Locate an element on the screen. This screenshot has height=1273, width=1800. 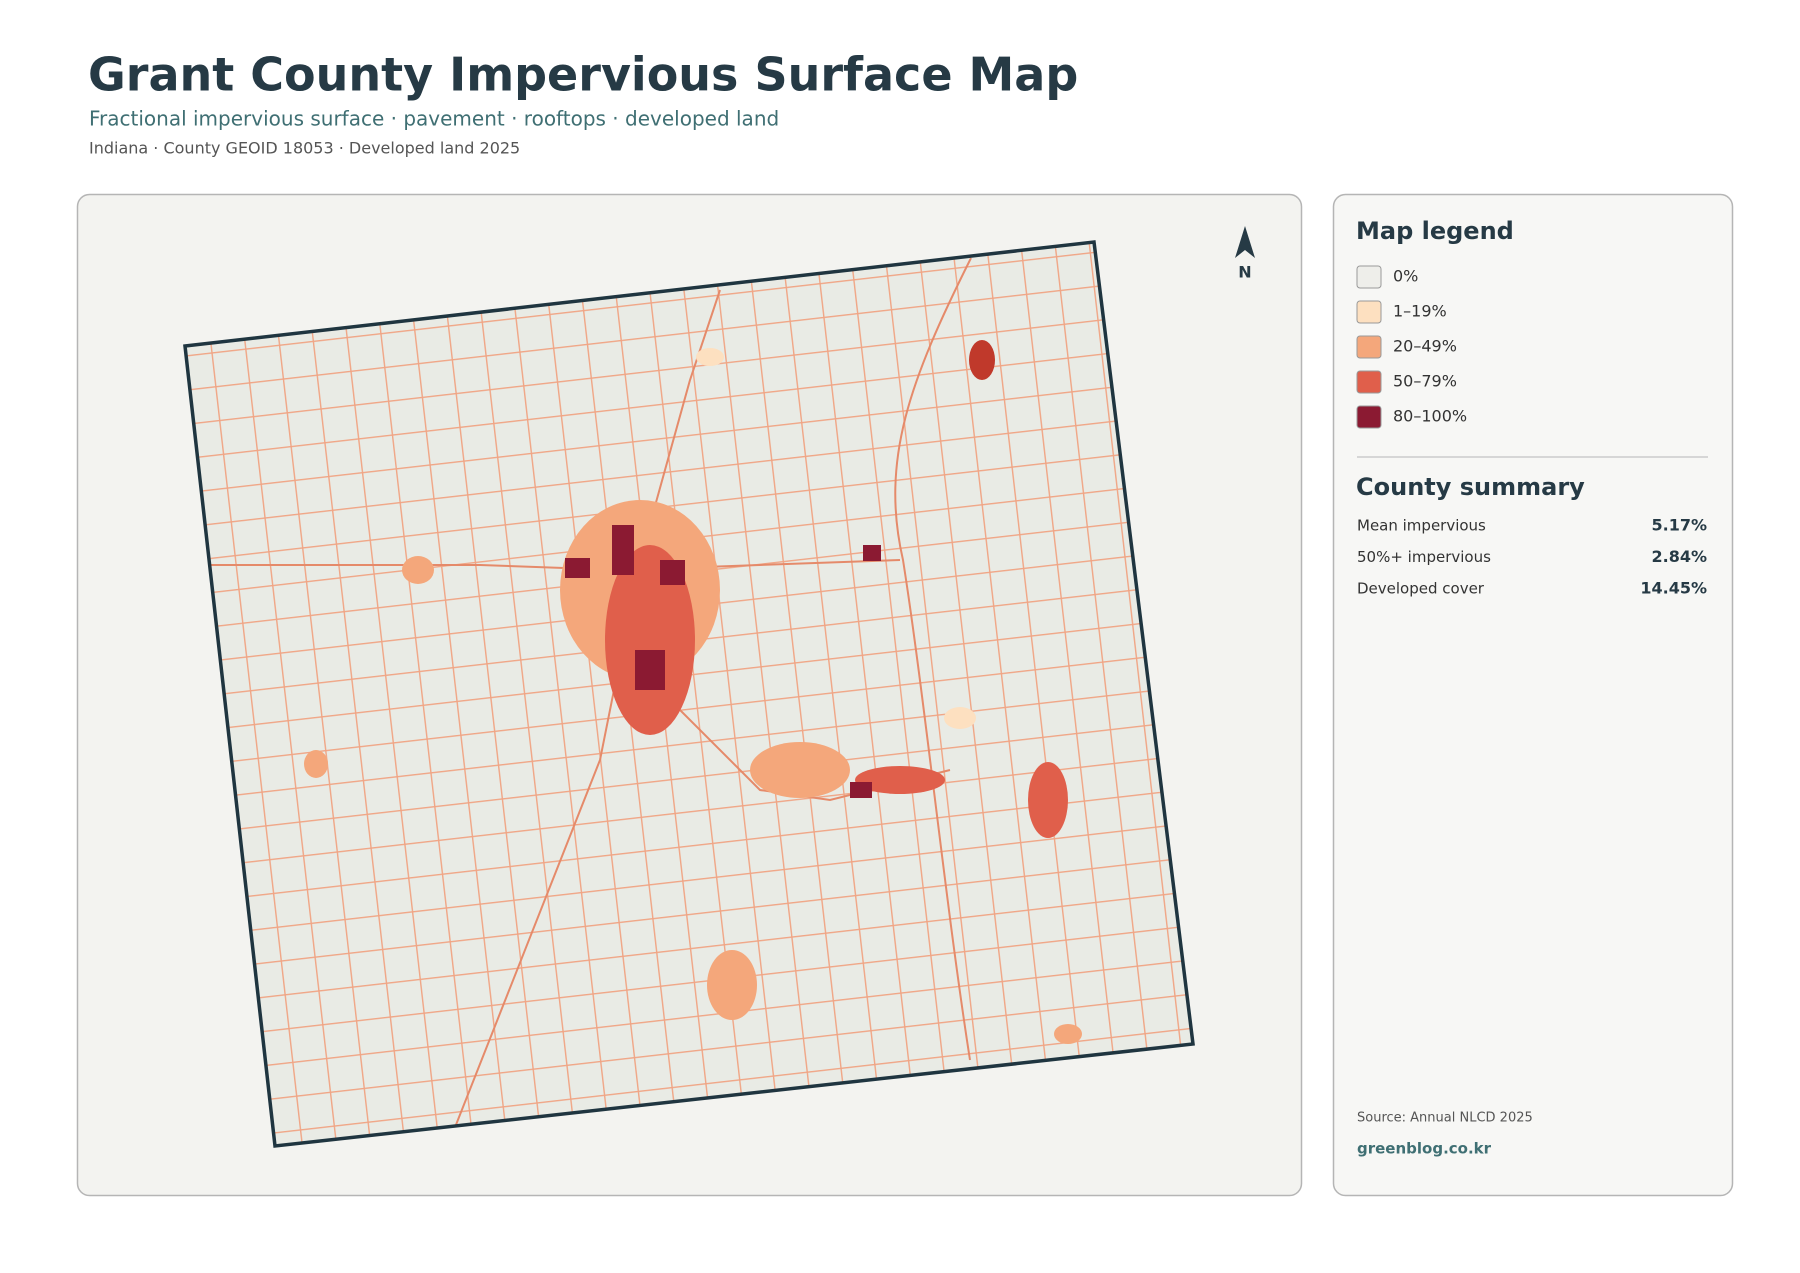
north-label: N is located at coordinates (1244, 272).